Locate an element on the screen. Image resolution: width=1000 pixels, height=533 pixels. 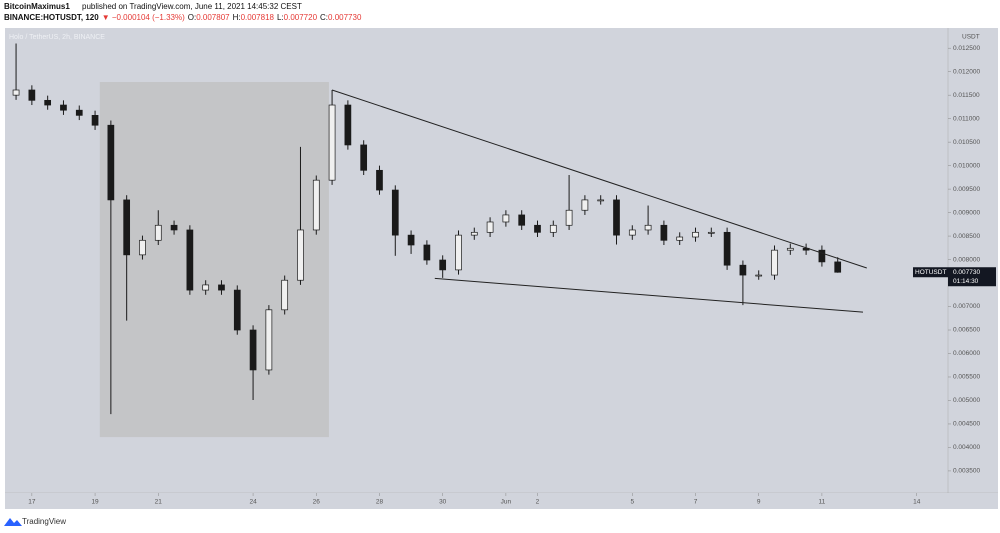
y-tick-label: 0.008000 is located at coordinates (966, 259).